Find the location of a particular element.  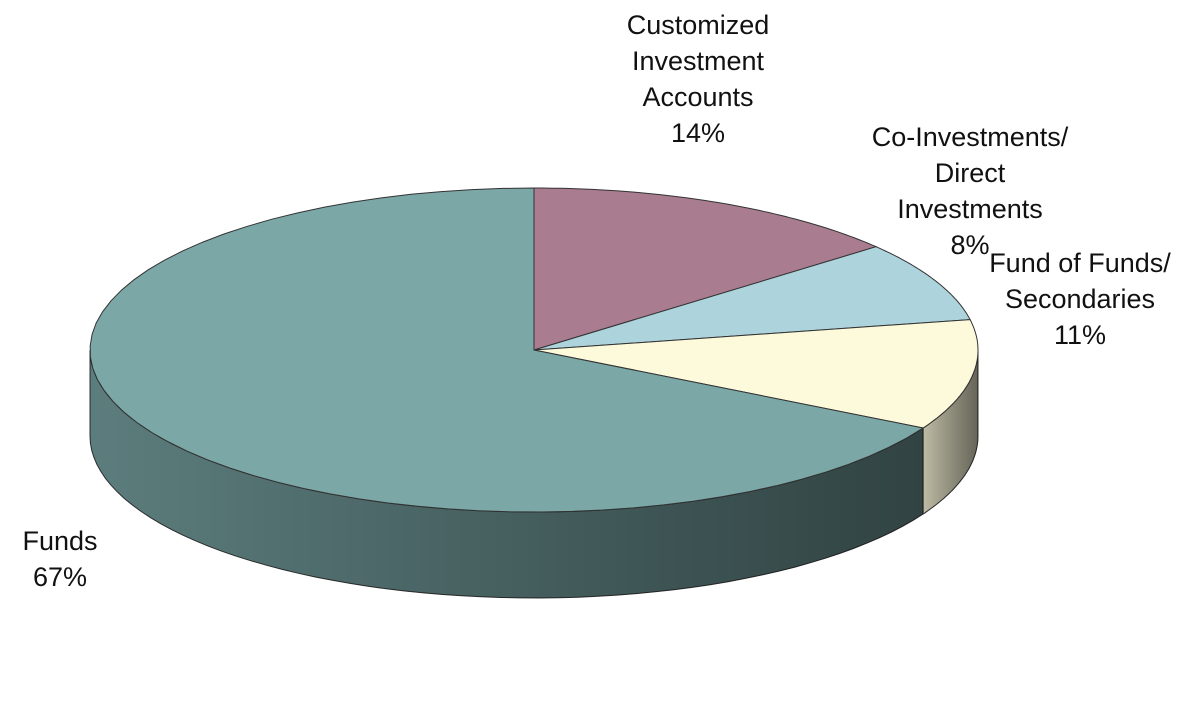

slice-label: Funds is located at coordinates (59, 541).